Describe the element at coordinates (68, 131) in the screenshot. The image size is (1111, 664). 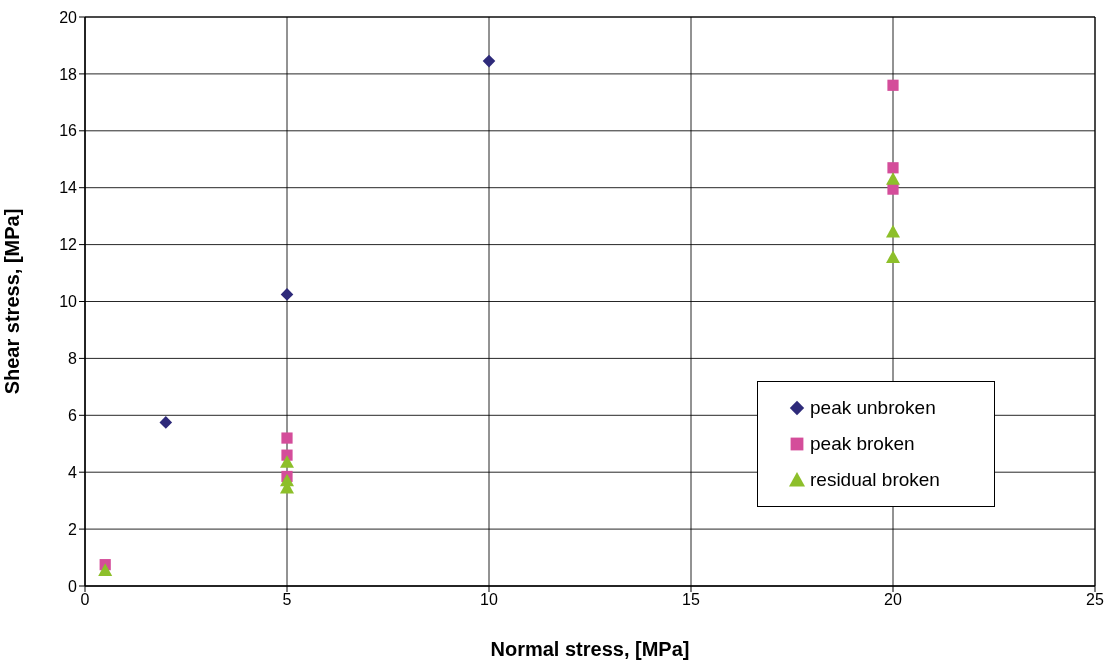
I see `y-tick-label: 16` at that location.